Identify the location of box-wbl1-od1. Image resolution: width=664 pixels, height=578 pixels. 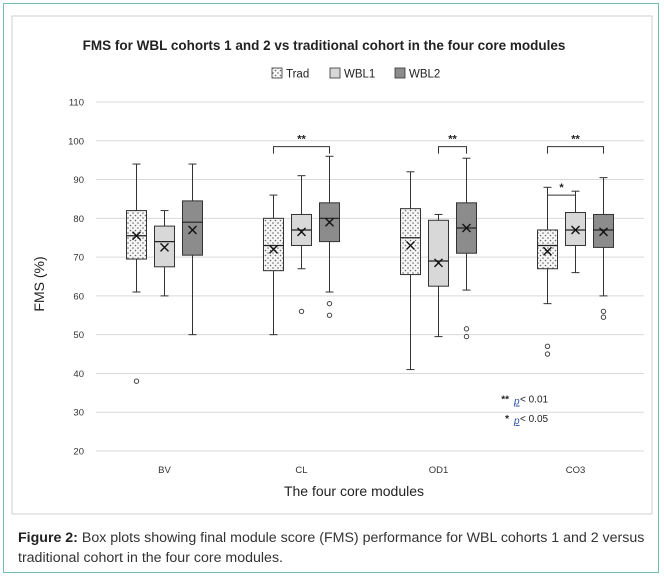
(438, 253).